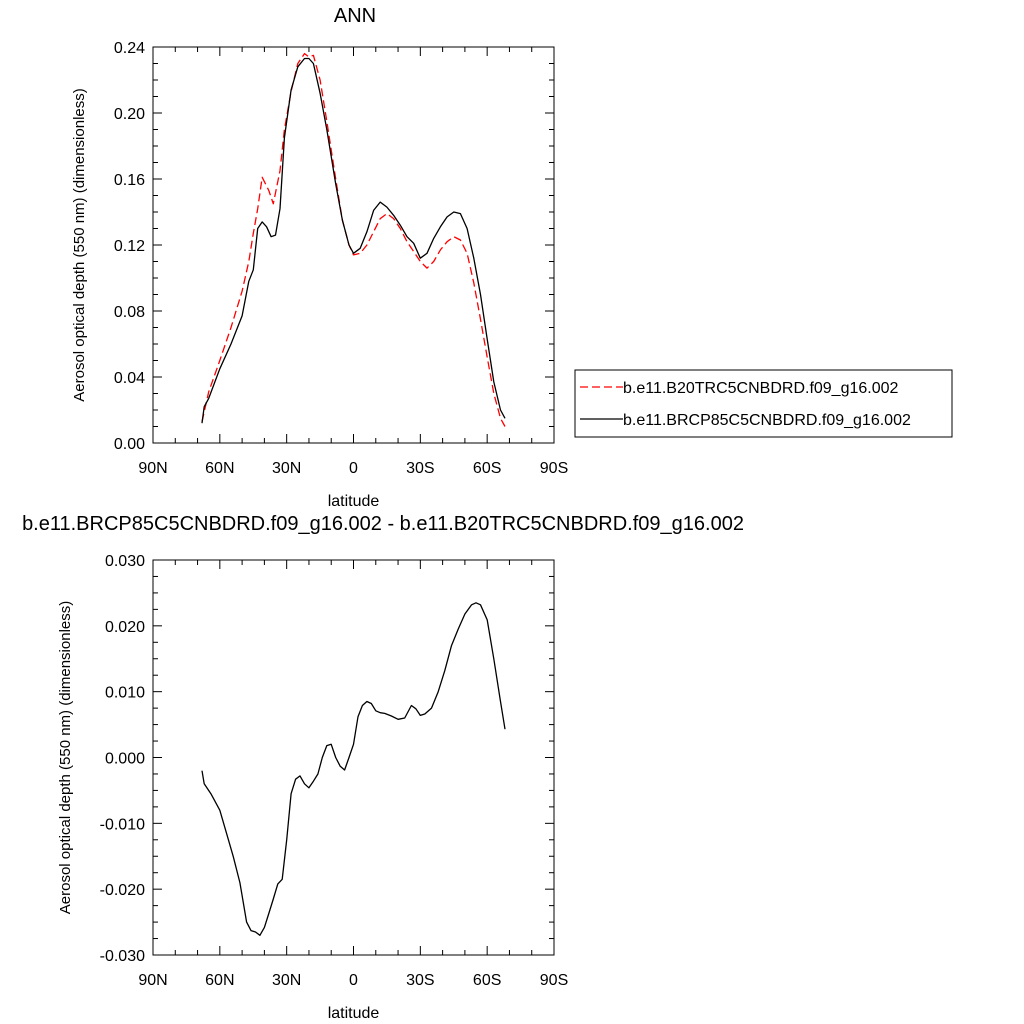 The width and height of the screenshot is (1024, 1024). Describe the element at coordinates (767, 420) in the screenshot. I see `legend-entry-label: b.e11.BRCP85C5CNBDRD.f09_g16.002` at that location.